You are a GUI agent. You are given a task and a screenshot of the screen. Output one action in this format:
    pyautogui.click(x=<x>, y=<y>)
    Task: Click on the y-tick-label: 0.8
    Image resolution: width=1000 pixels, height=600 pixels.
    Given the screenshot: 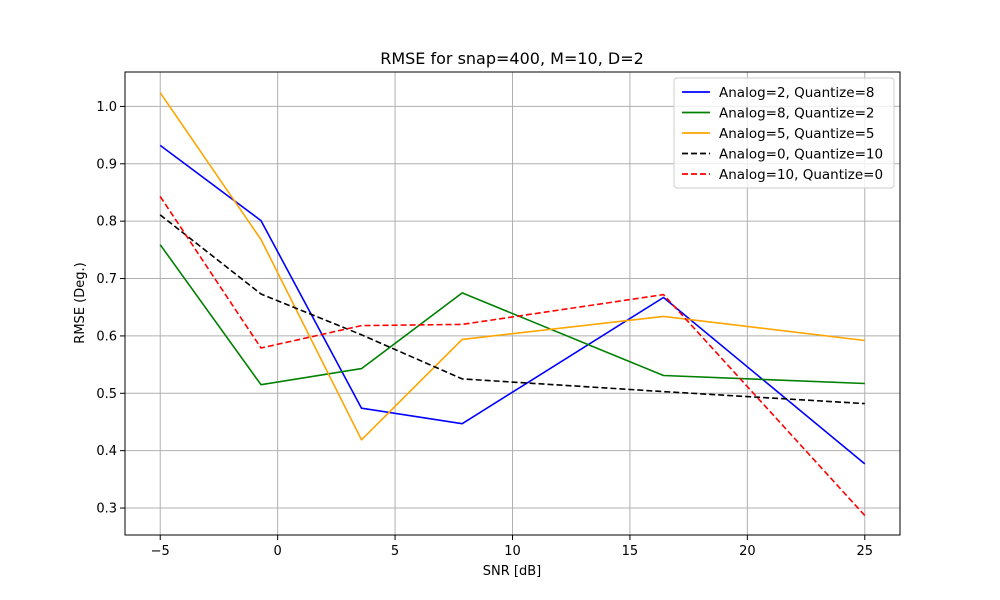 What is the action you would take?
    pyautogui.click(x=106, y=222)
    